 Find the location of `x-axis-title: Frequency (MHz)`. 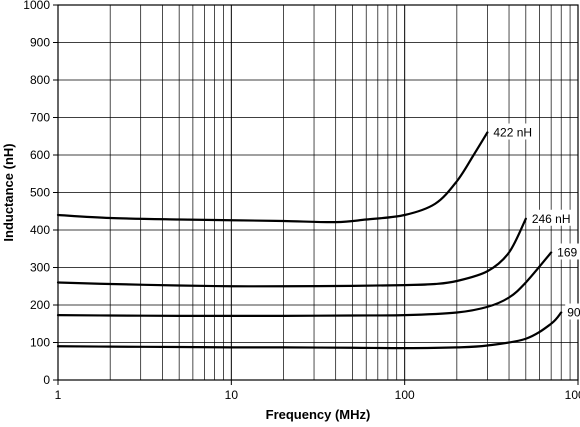

x-axis-title: Frequency (MHz) is located at coordinates (318, 414).